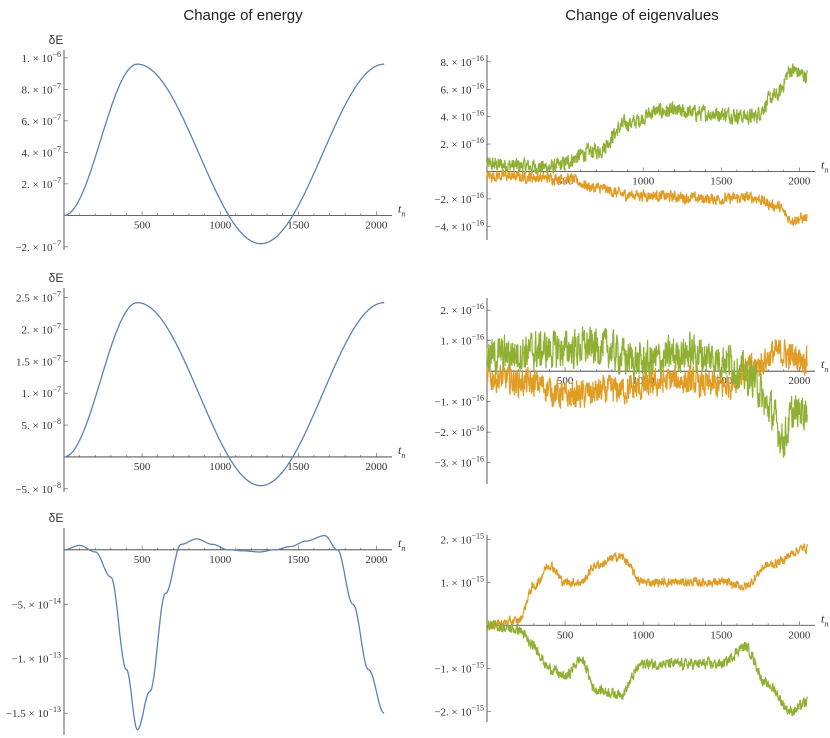 The height and width of the screenshot is (738, 830). What do you see at coordinates (41, 392) in the screenshot?
I see `y-tick-label: 1. × 10−7` at bounding box center [41, 392].